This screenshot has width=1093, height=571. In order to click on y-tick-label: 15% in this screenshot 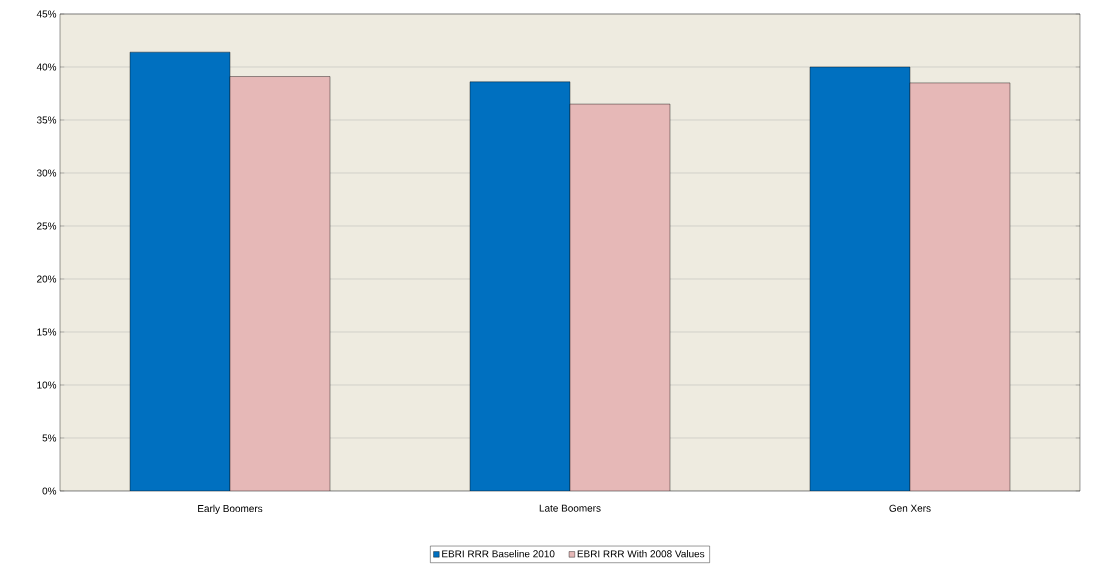, I will do `click(47, 332)`.